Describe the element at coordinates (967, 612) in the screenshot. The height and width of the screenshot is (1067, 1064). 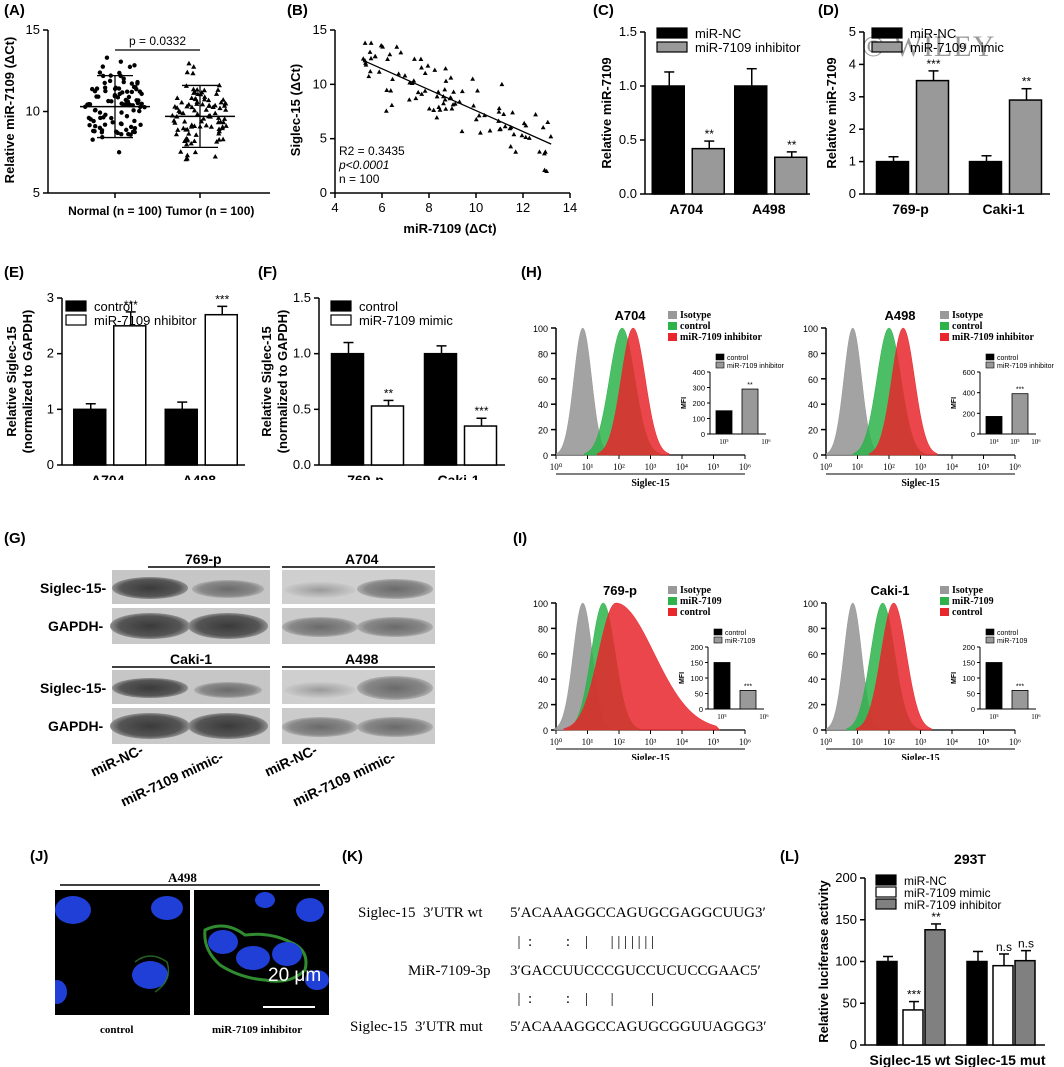
I see `i2-legend-label: control` at that location.